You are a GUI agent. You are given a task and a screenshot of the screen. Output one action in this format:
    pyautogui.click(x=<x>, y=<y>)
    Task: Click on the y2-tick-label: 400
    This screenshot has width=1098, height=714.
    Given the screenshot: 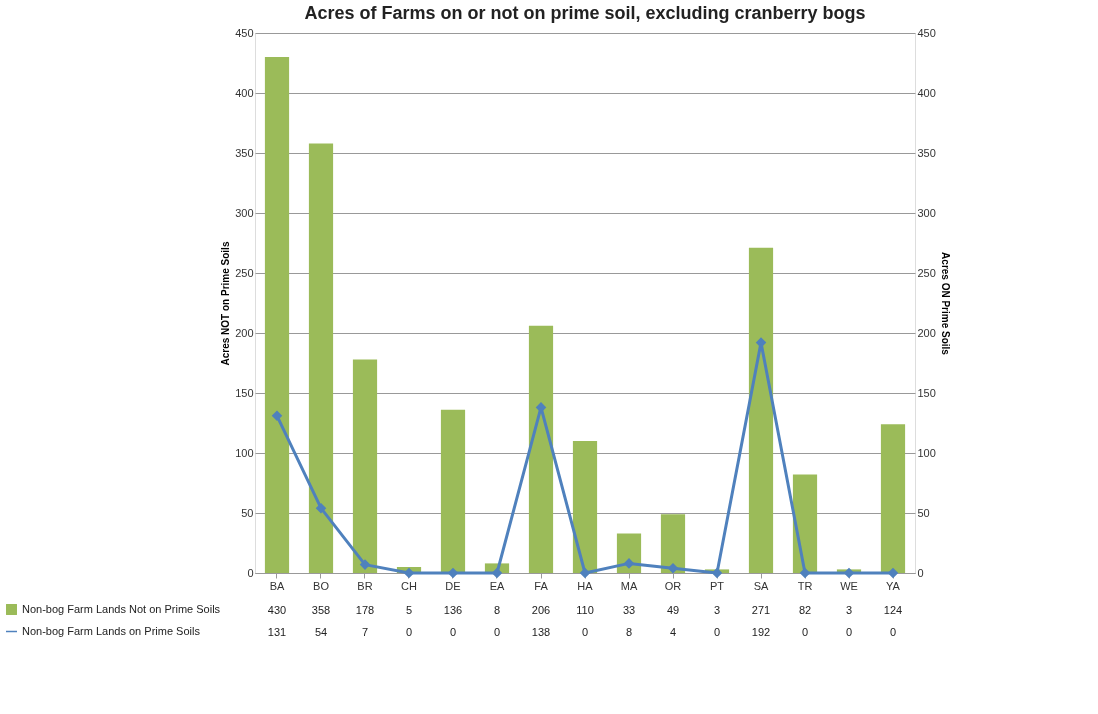 What is the action you would take?
    pyautogui.click(x=926, y=92)
    